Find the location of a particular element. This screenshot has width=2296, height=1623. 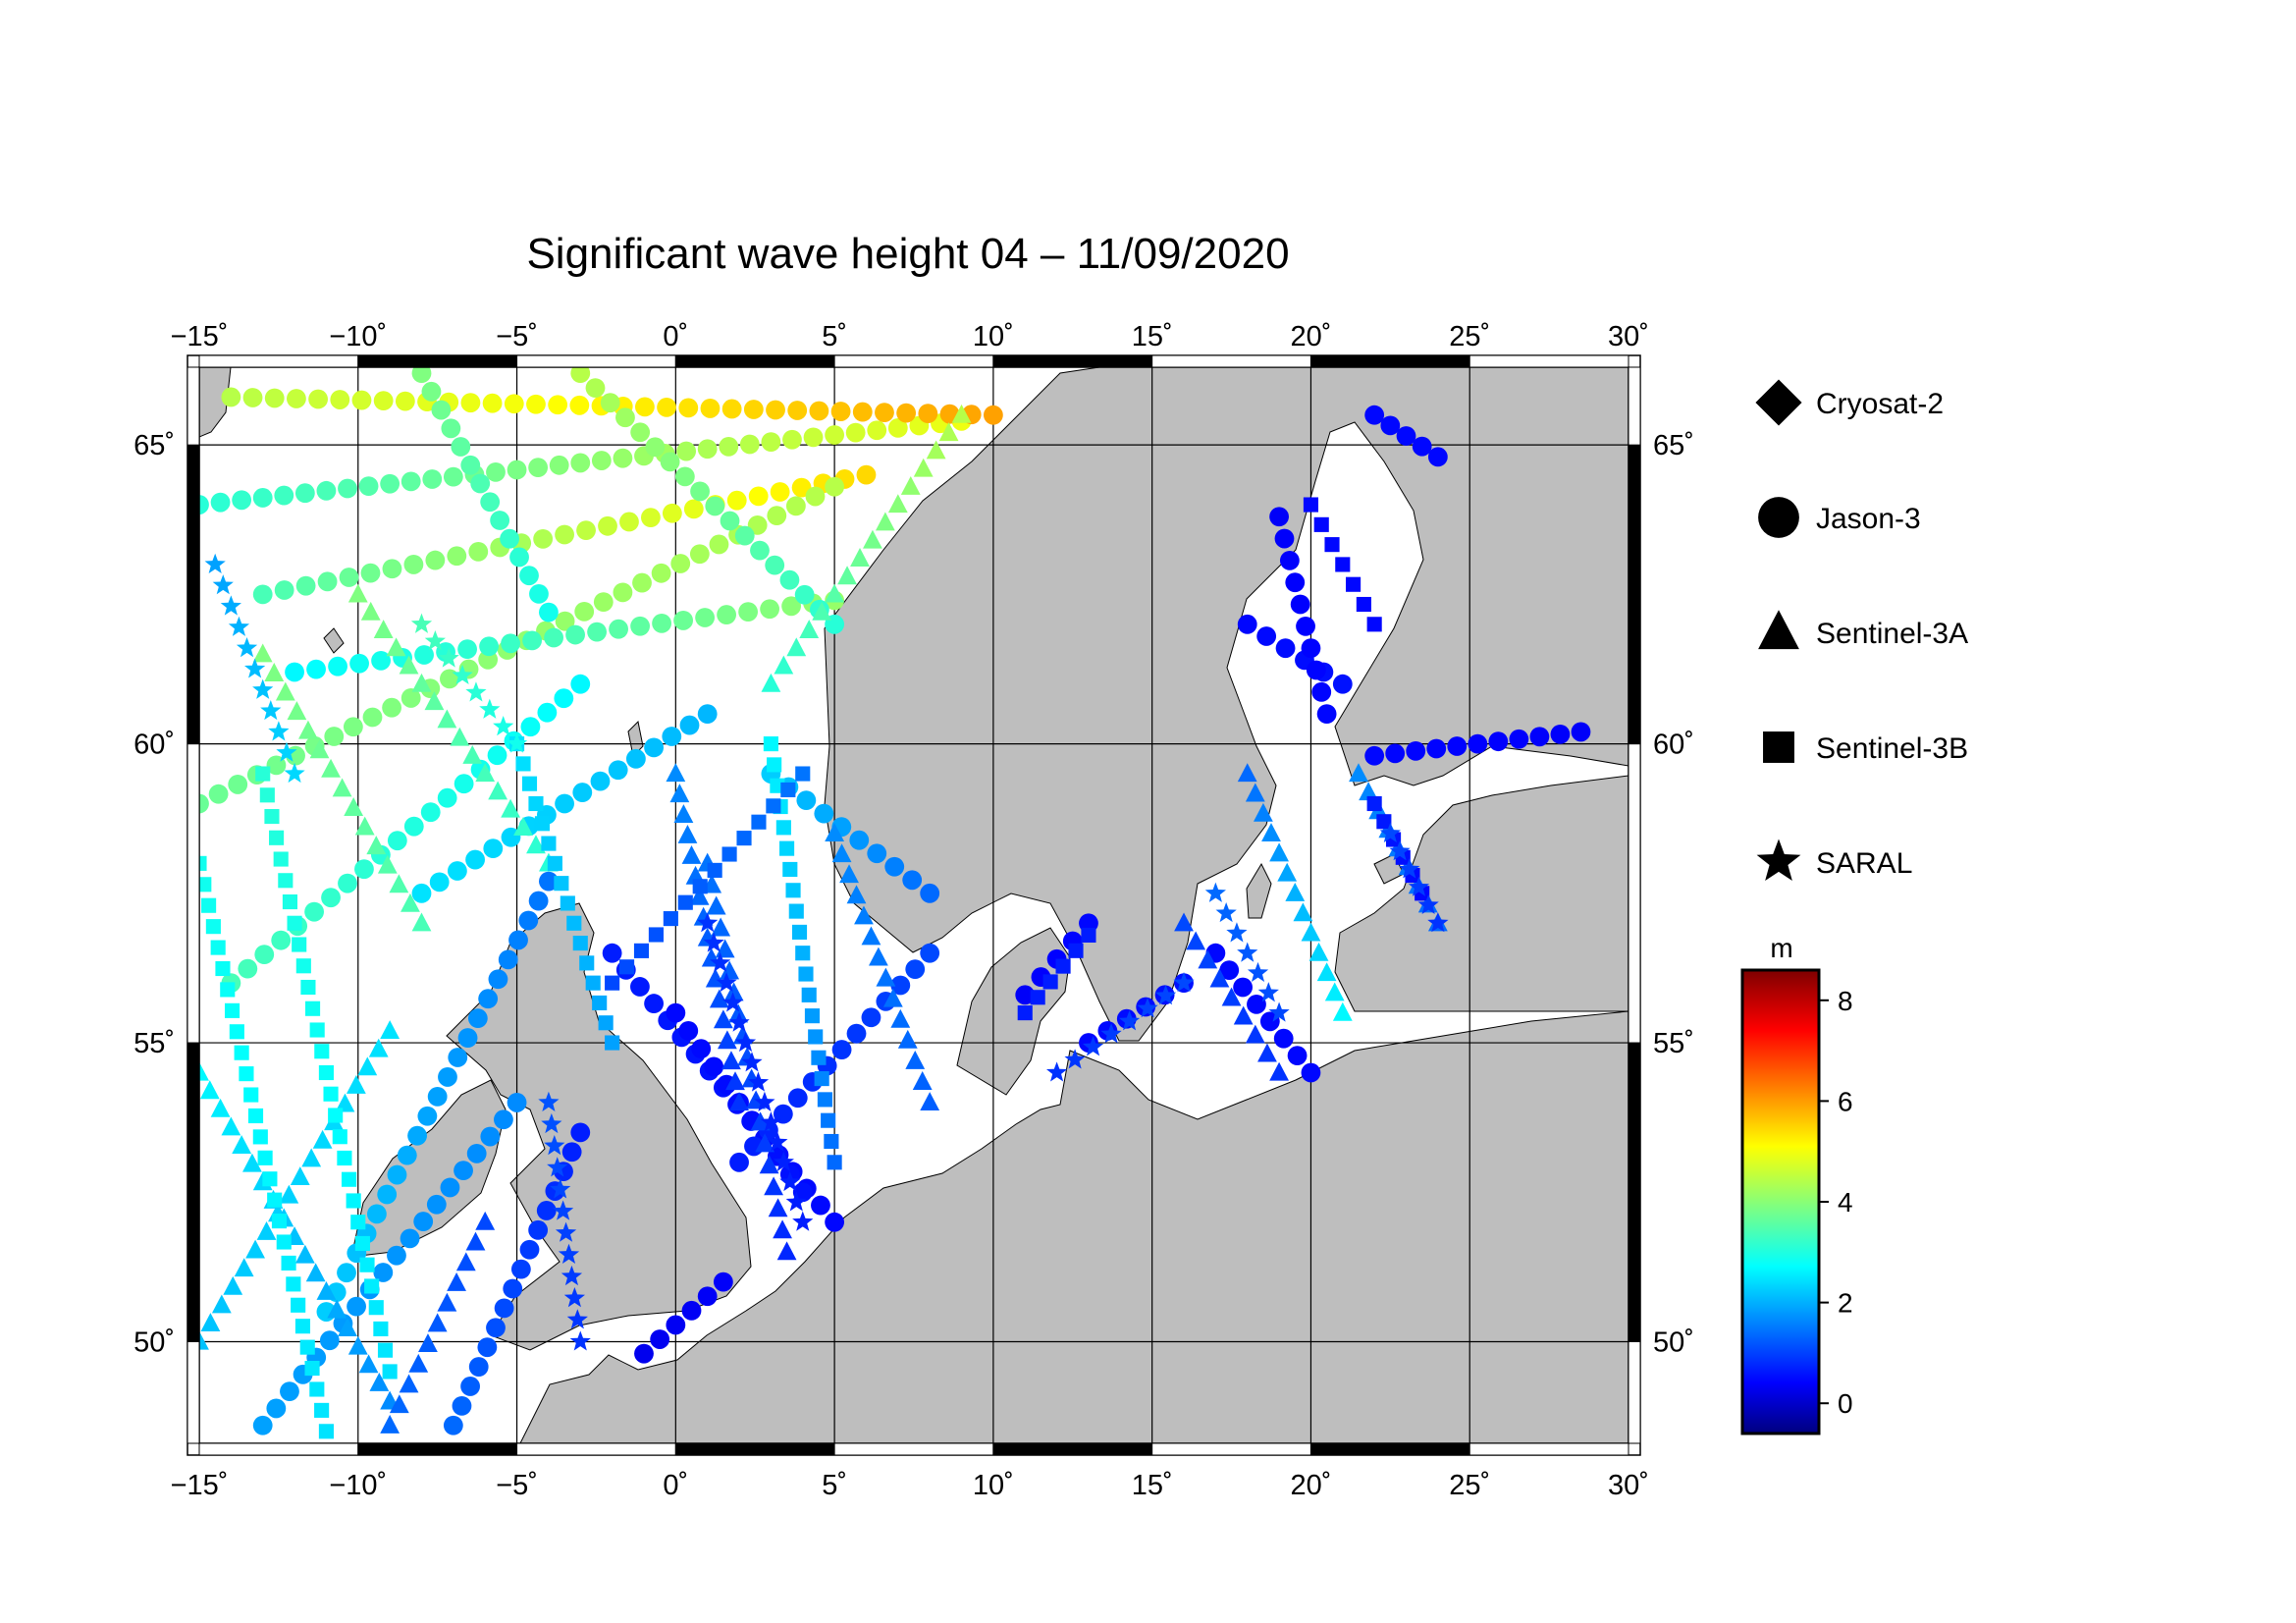

legend-label: Jason-3 is located at coordinates (1869, 519).